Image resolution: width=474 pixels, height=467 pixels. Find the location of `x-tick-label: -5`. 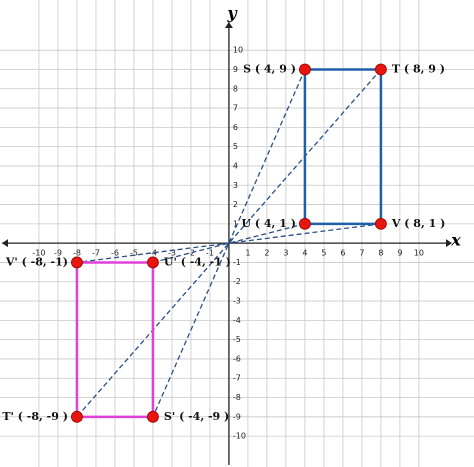

x-tick-label: -5 is located at coordinates (134, 253).